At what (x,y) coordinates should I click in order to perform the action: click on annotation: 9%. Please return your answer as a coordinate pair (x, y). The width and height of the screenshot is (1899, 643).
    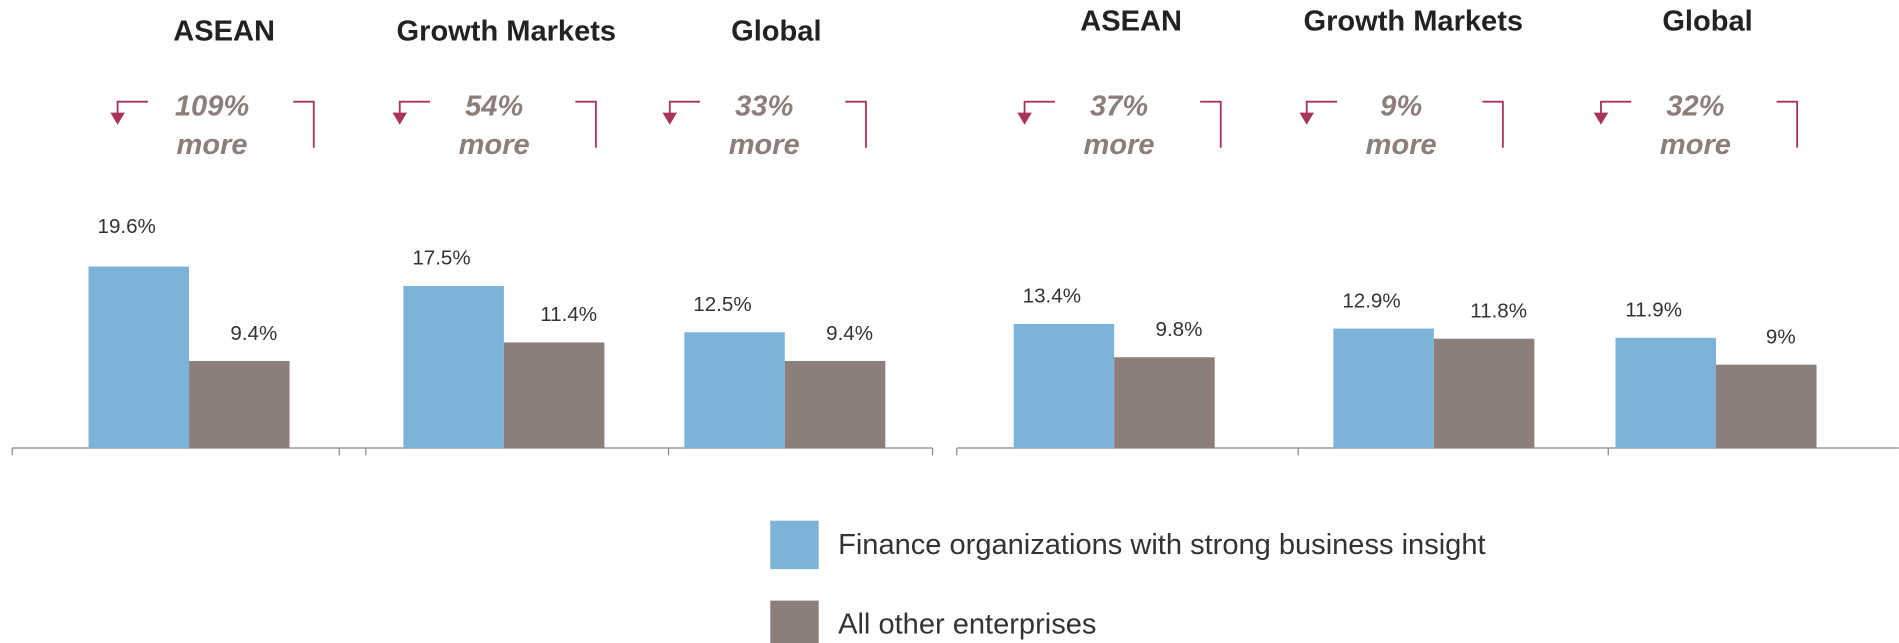
    Looking at the image, I should click on (1401, 106).